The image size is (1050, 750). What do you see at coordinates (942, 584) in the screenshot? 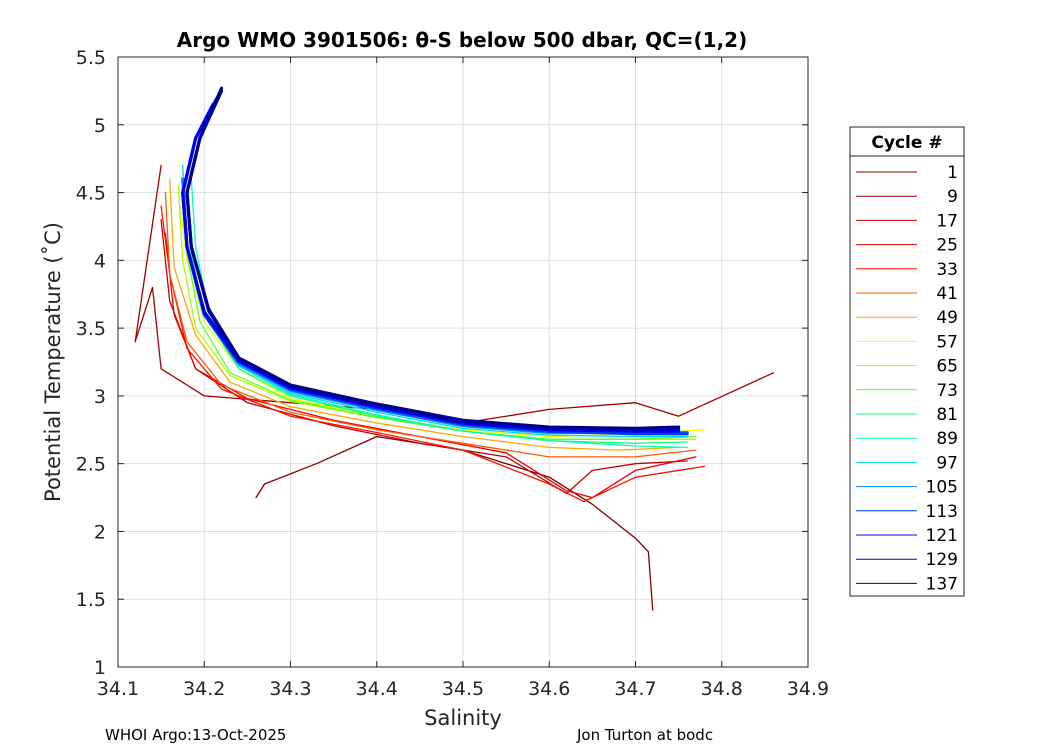
I see `legend-label: 137` at bounding box center [942, 584].